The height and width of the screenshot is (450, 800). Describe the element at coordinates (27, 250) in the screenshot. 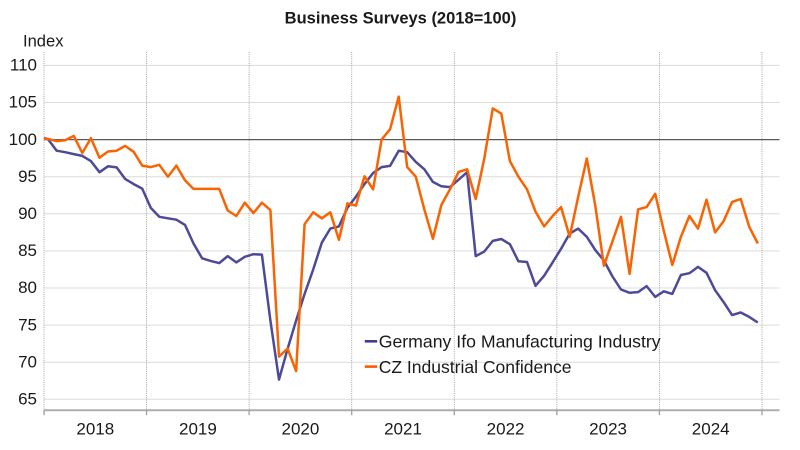

I see `svg-text: 85` at that location.